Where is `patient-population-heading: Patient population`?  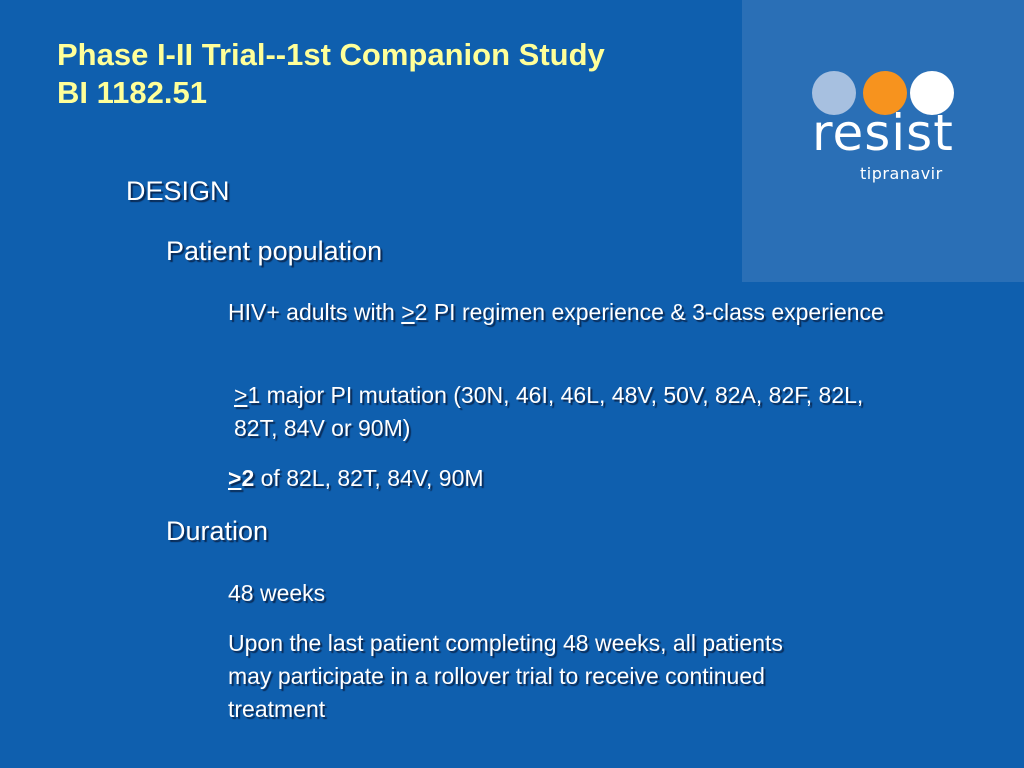 patient-population-heading: Patient population is located at coordinates (274, 251).